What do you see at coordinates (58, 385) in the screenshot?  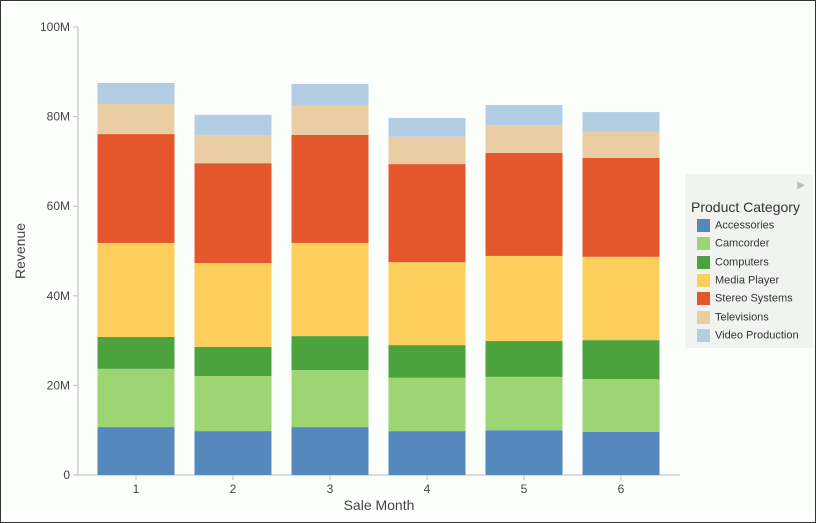 I see `y-tick-label: 20M` at bounding box center [58, 385].